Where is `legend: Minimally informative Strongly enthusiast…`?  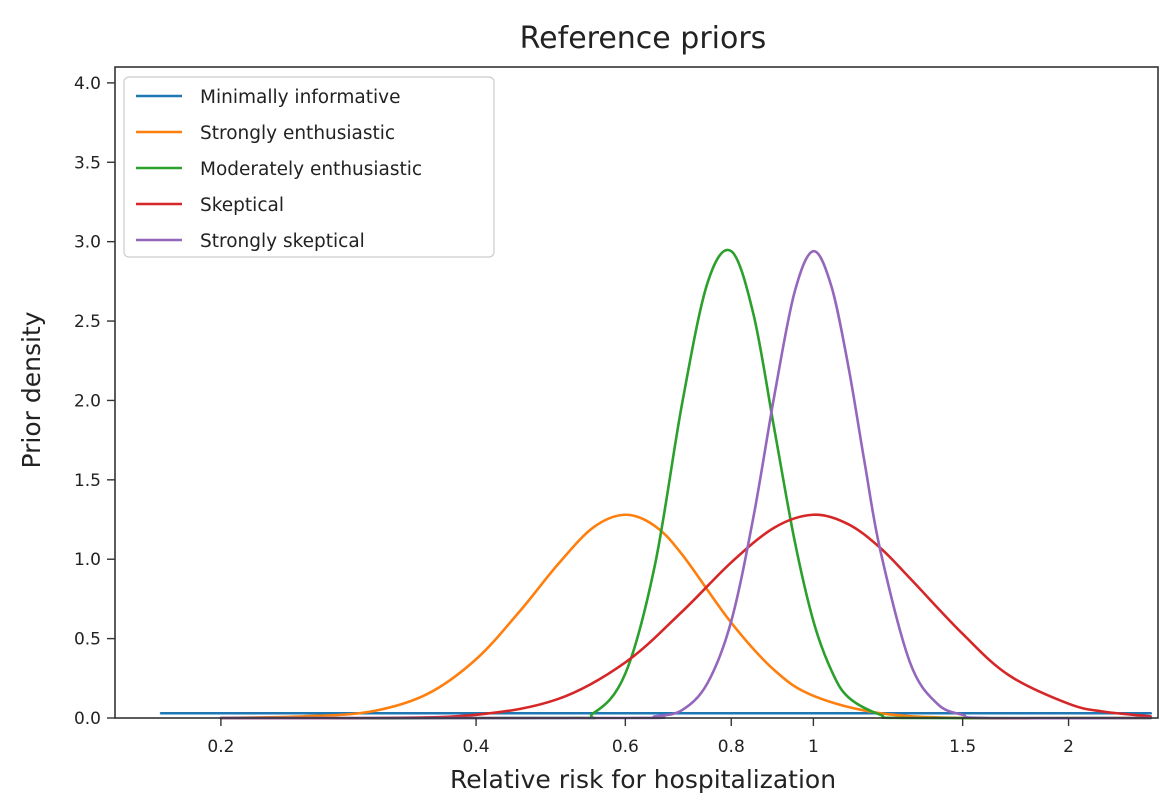
legend: Minimally informative Strongly enthusiast… is located at coordinates (309, 167).